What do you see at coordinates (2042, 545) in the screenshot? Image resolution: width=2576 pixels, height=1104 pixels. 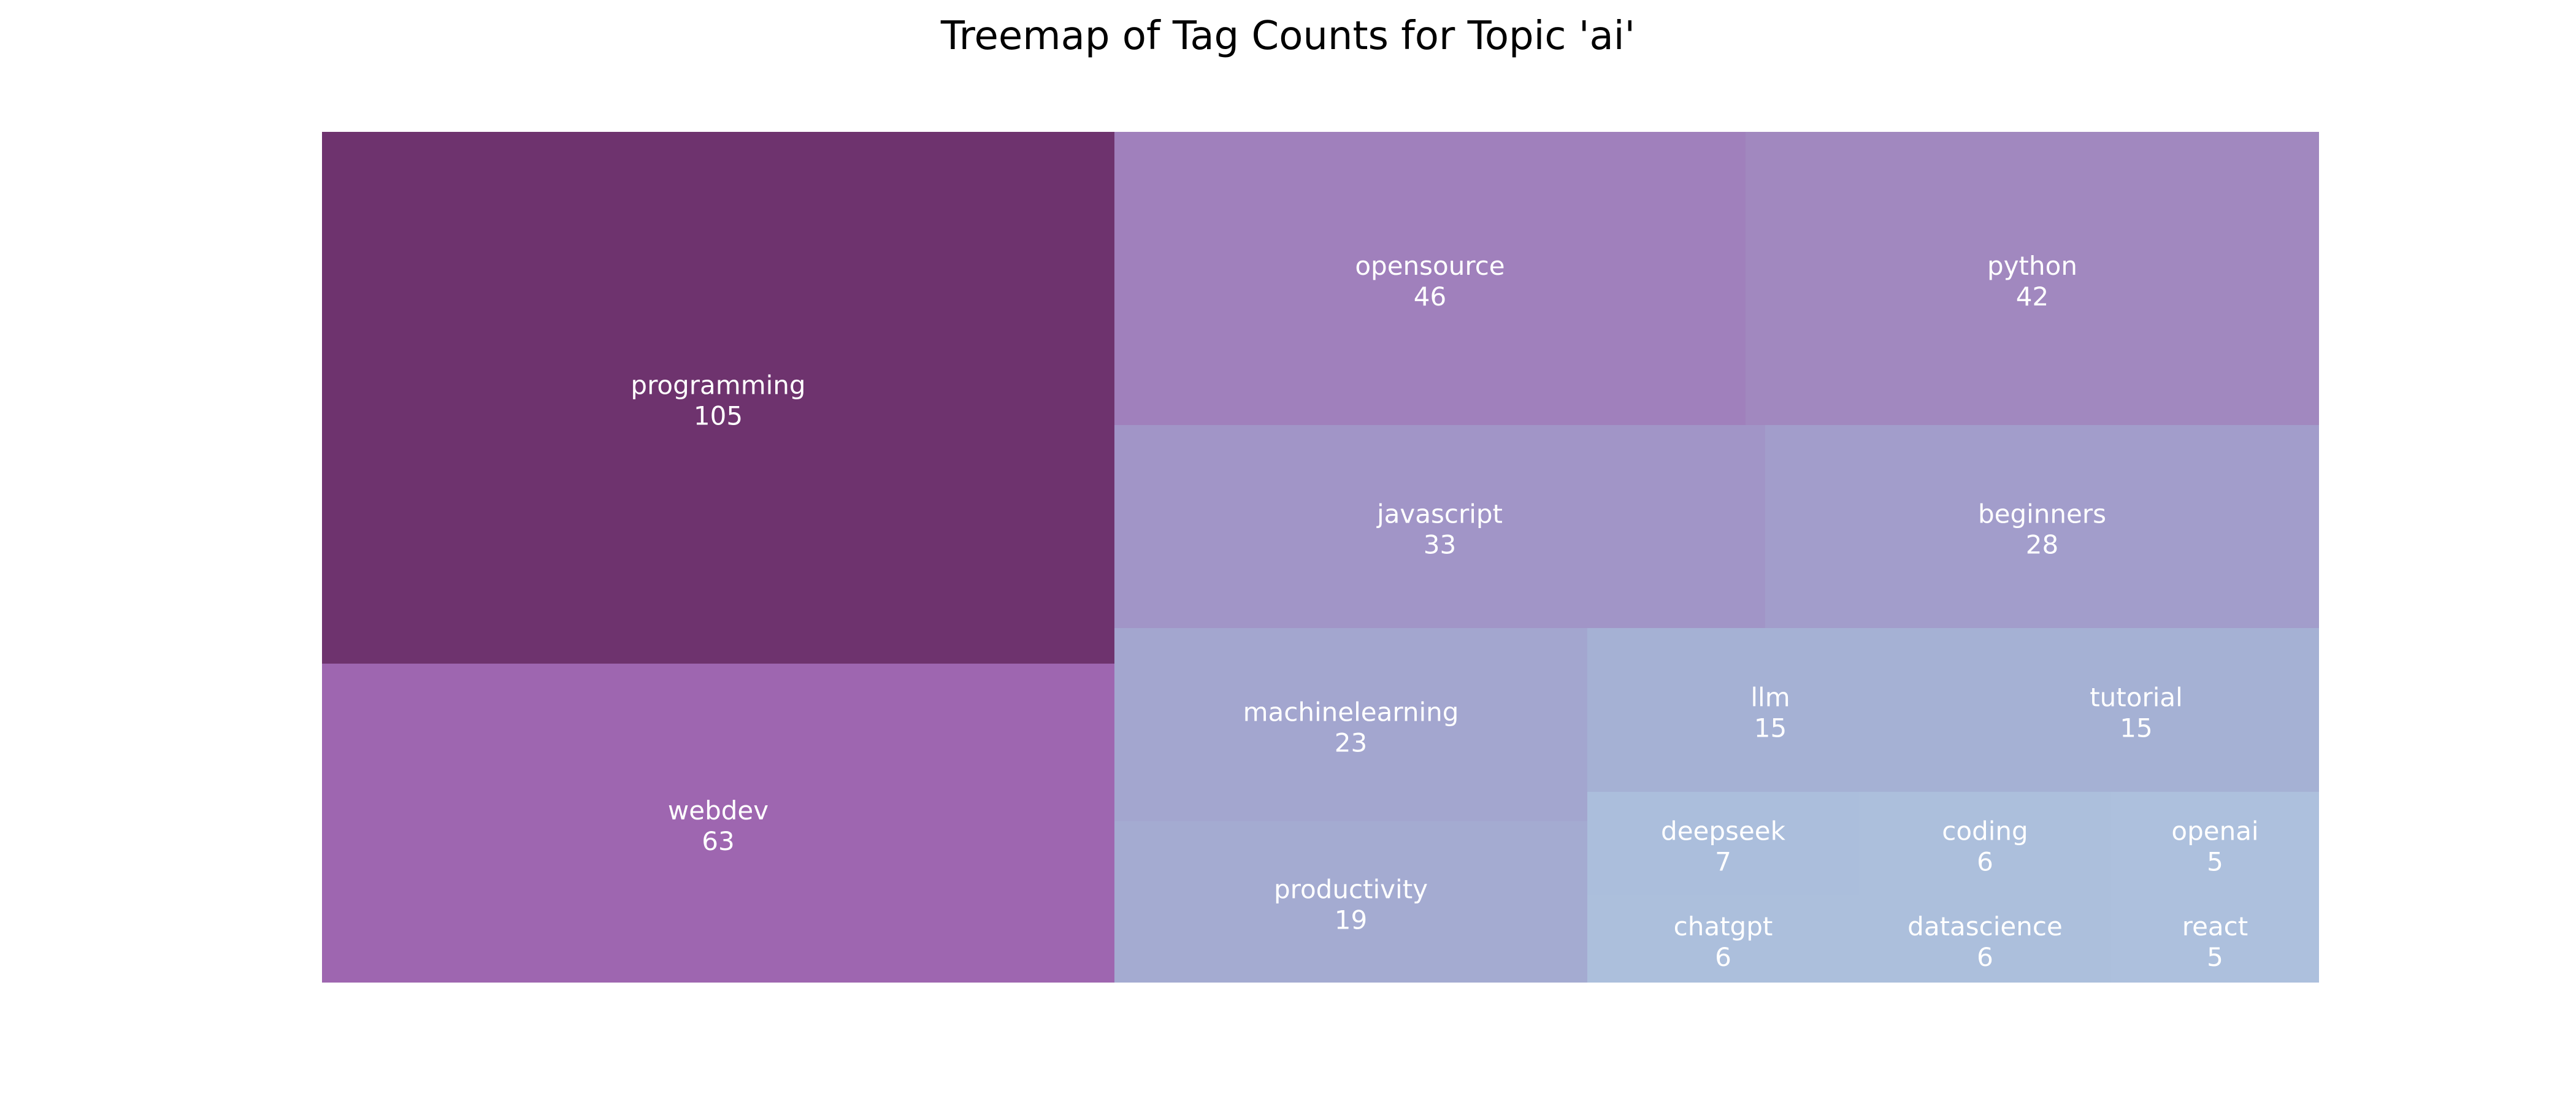 I see `treemap-value: 28` at bounding box center [2042, 545].